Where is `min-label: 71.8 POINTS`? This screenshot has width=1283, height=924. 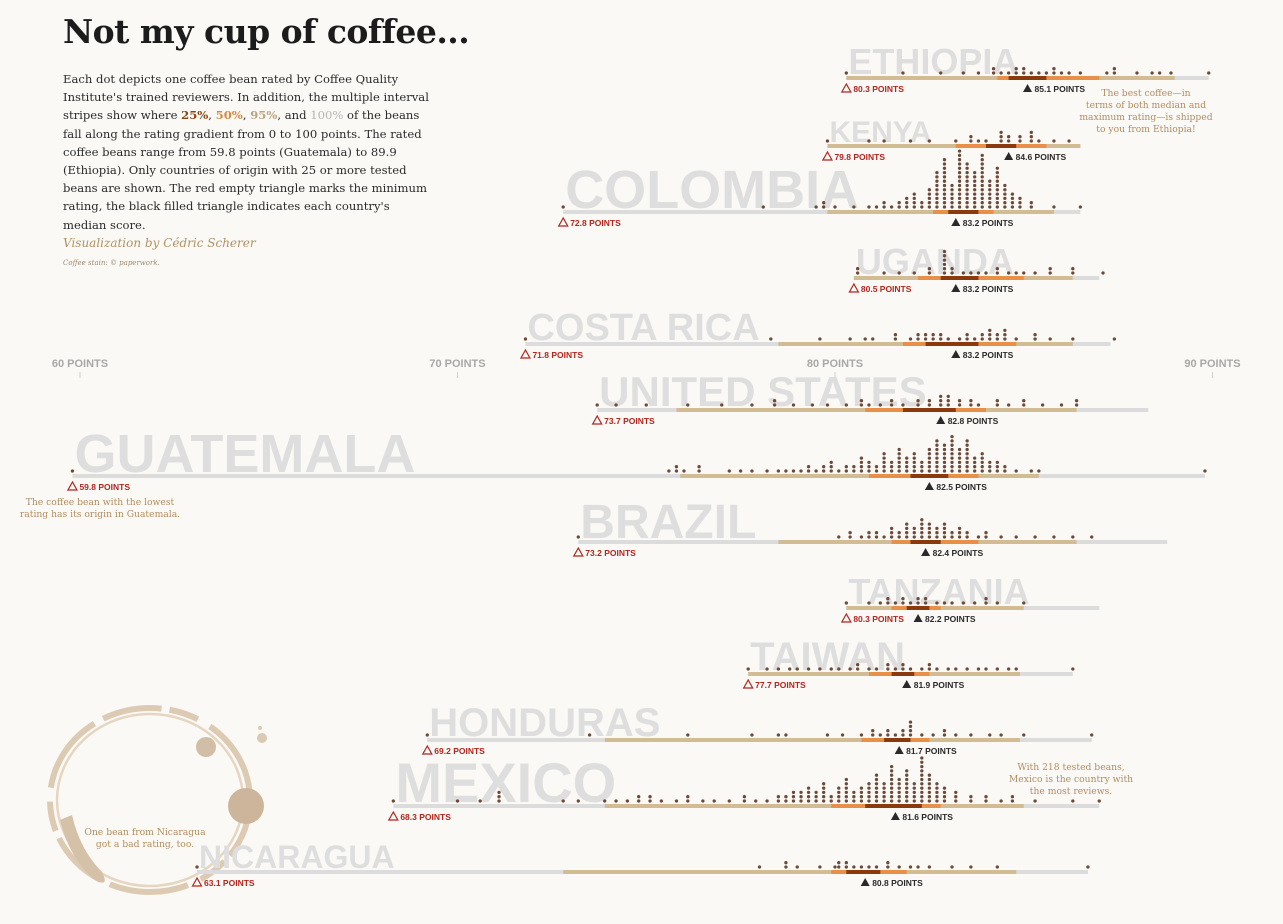 min-label: 71.8 POINTS is located at coordinates (557, 355).